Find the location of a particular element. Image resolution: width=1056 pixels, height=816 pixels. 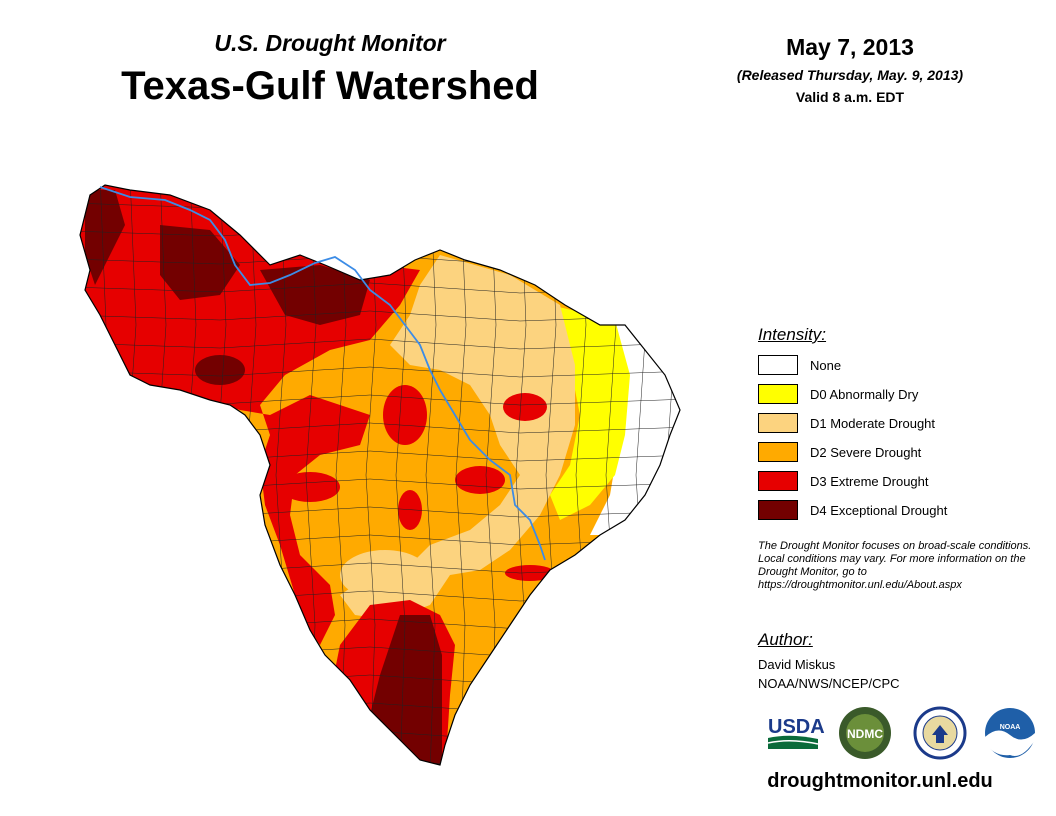

noaa-logo-text: NOAA is located at coordinates (1010, 727).